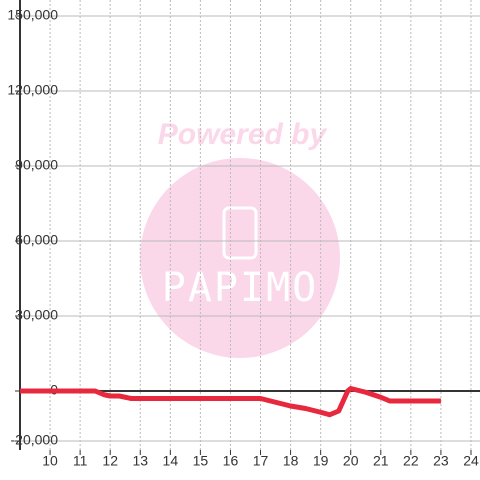 This screenshot has height=480, width=480. Describe the element at coordinates (140, 461) in the screenshot. I see `x-tick-label: 13` at that location.